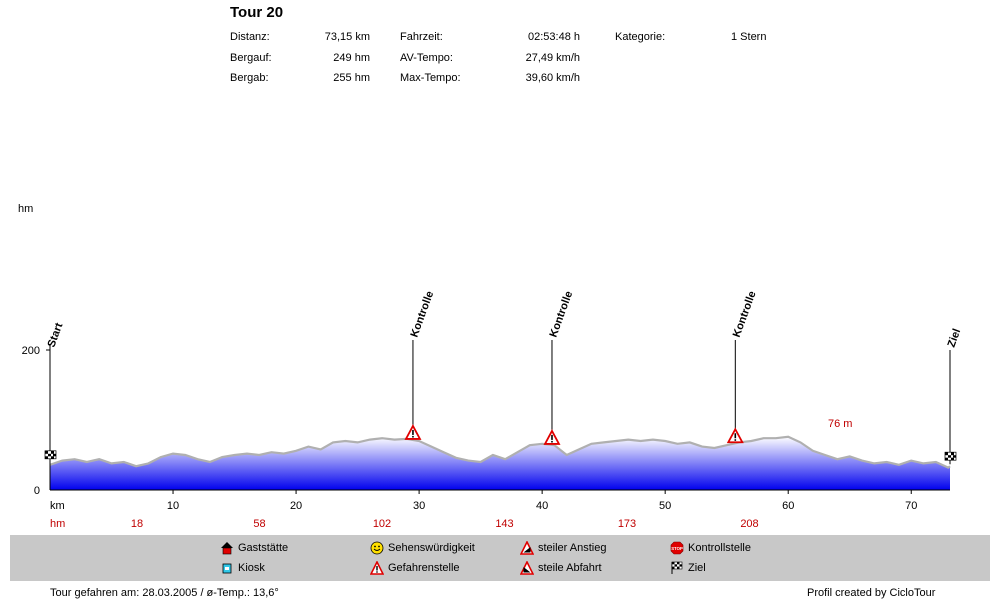  What do you see at coordinates (57, 506) in the screenshot?
I see `x-axis-unit-label: km` at bounding box center [57, 506].